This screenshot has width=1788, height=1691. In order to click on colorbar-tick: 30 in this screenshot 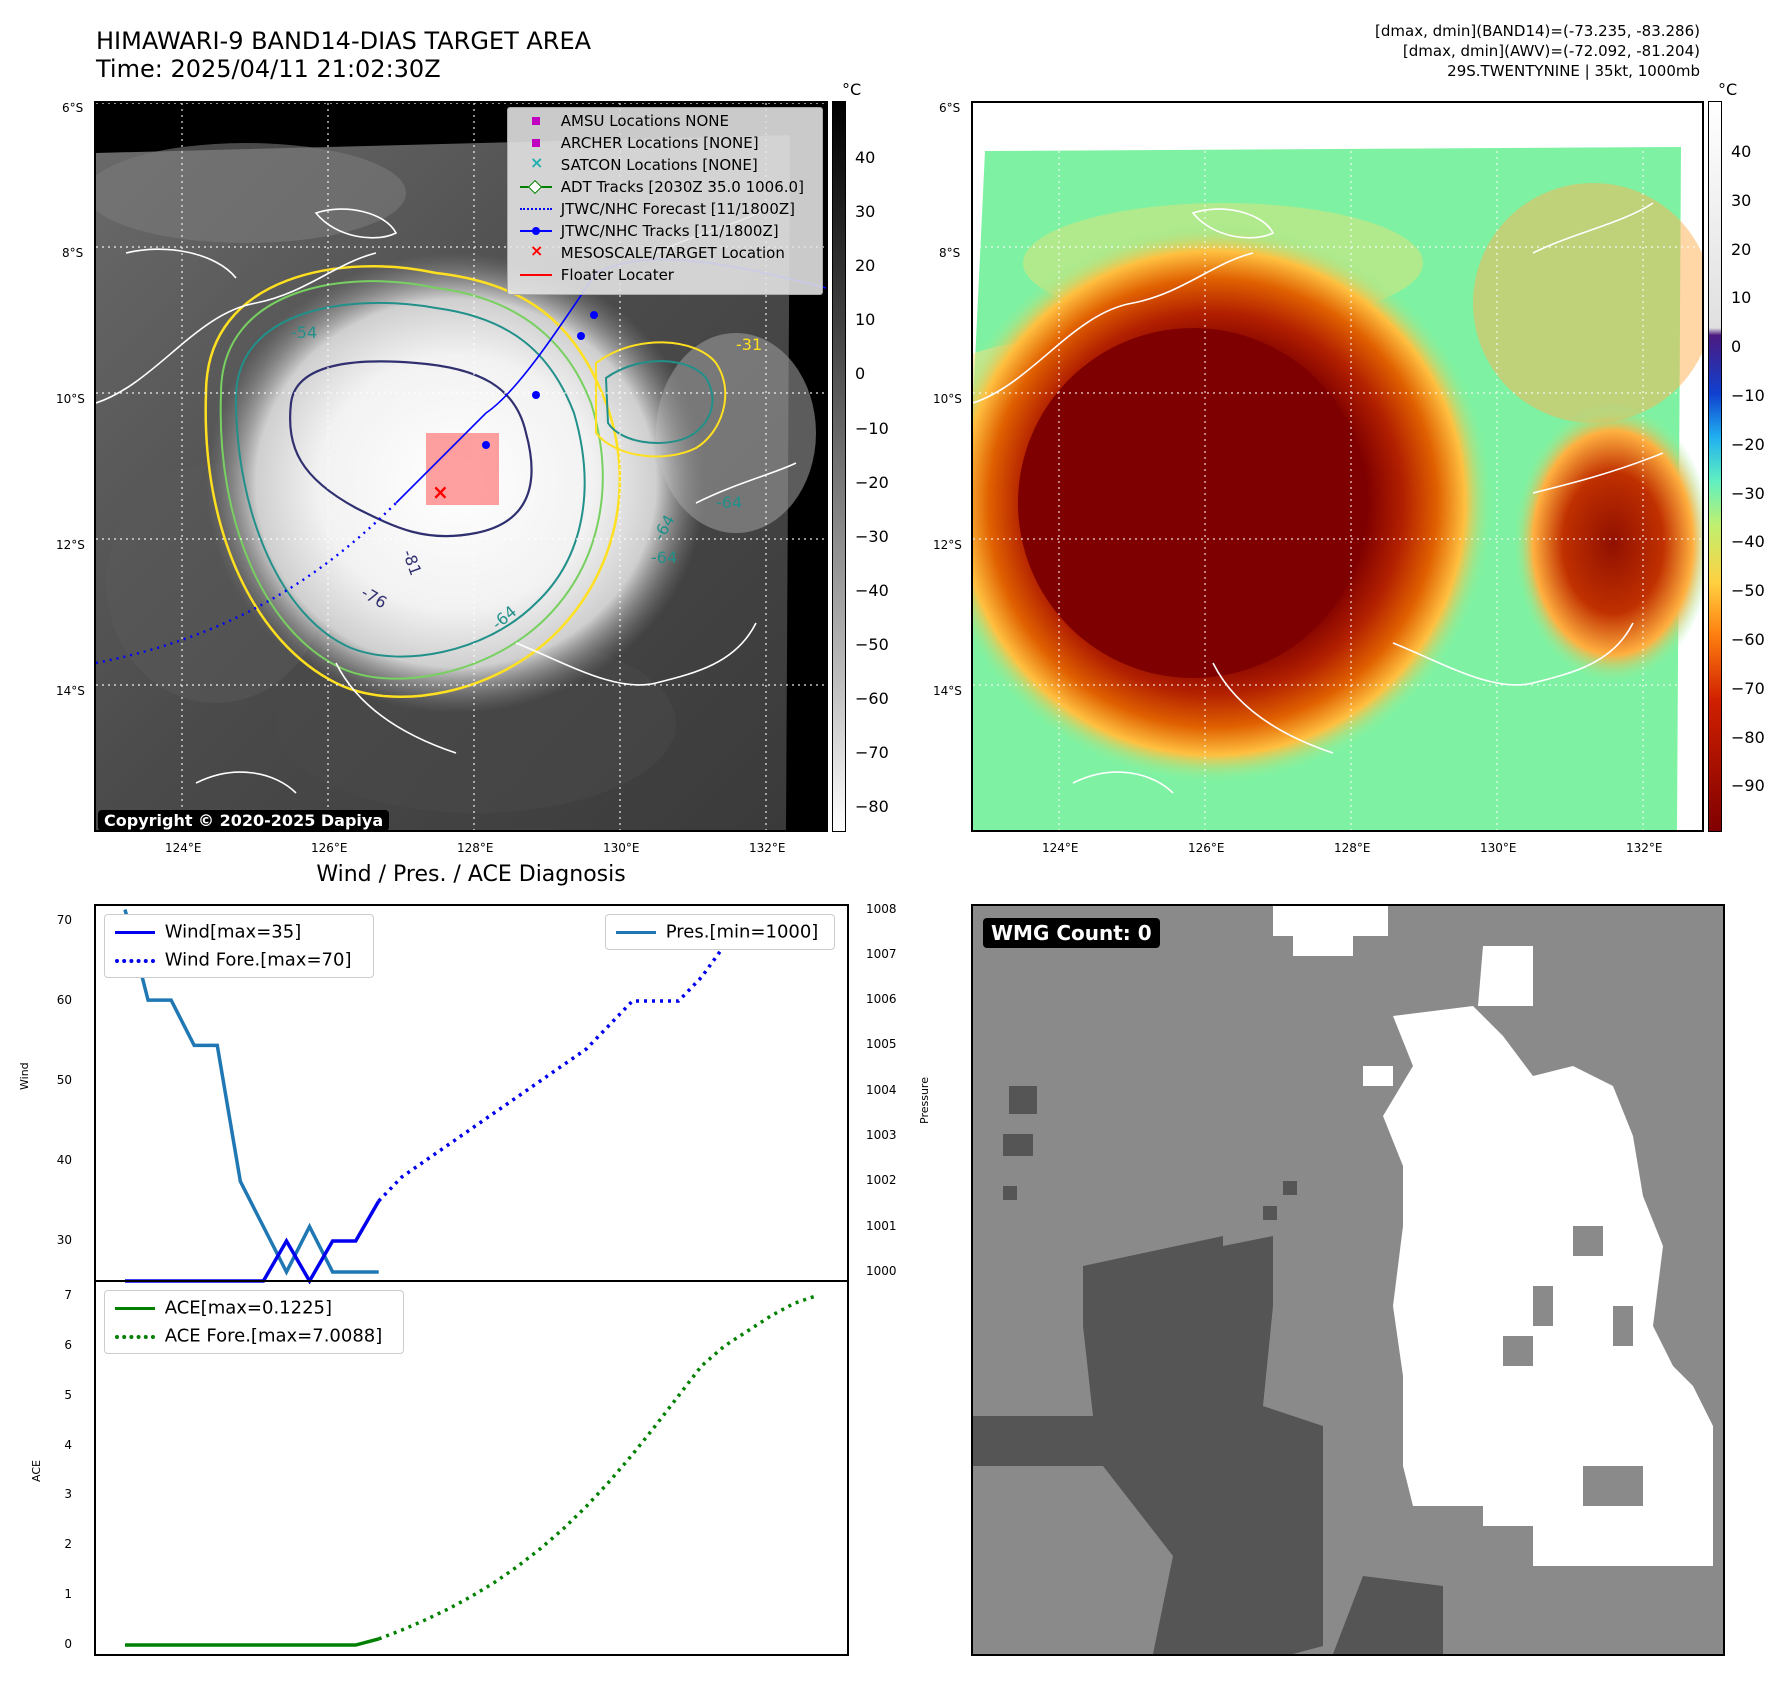, I will do `click(1741, 200)`.